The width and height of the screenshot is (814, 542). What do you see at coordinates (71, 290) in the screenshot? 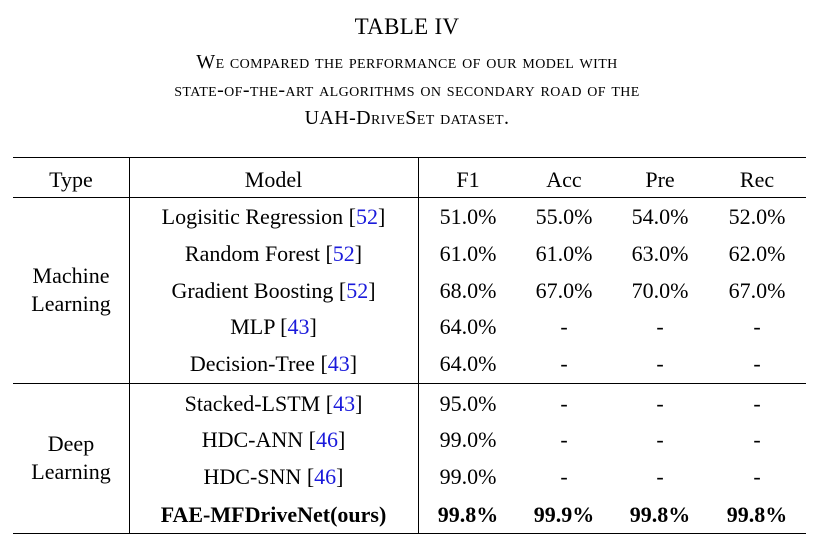
I see `group-machine-learning: Machine Learning` at bounding box center [71, 290].